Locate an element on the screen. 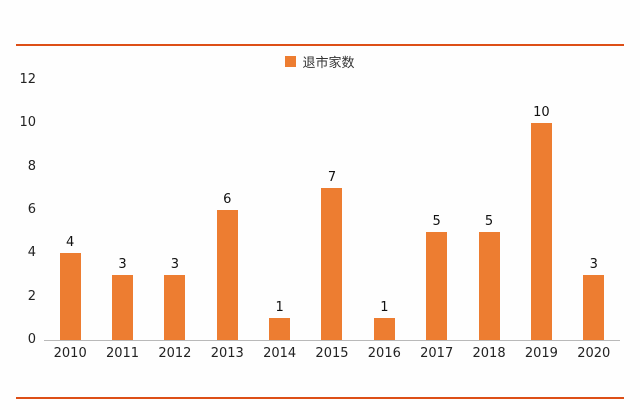  x-axis-label: 2012 is located at coordinates (175, 353).